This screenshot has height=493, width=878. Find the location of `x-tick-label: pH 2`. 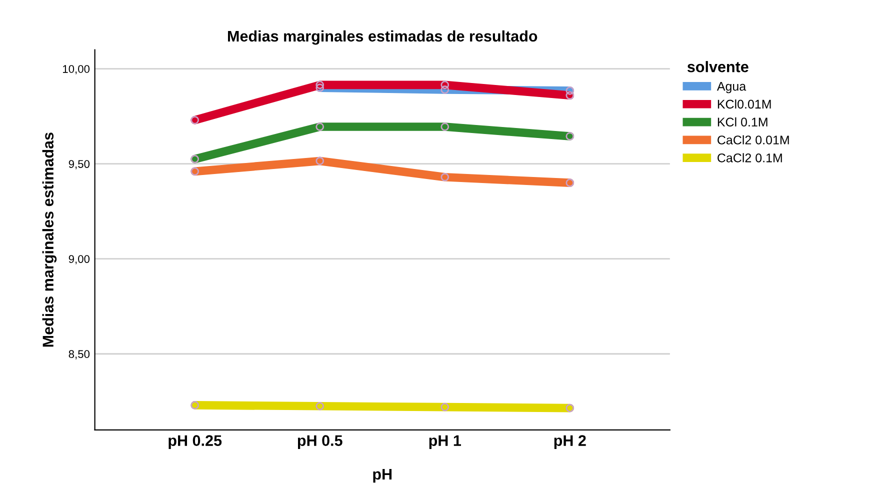

x-tick-label: pH 2 is located at coordinates (570, 442).